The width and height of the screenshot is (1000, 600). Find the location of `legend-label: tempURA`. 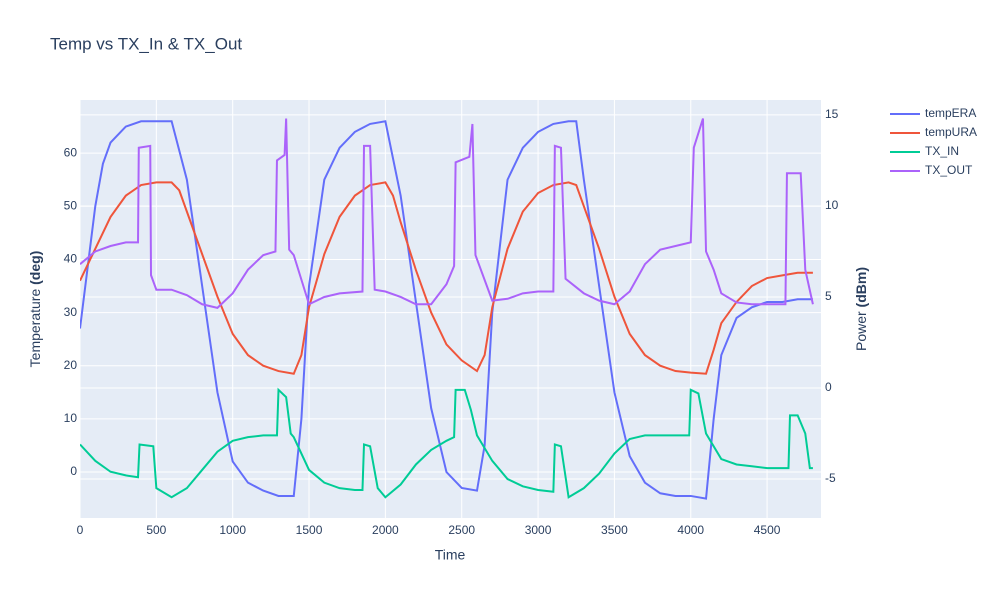

legend-label: tempURA is located at coordinates (951, 132).